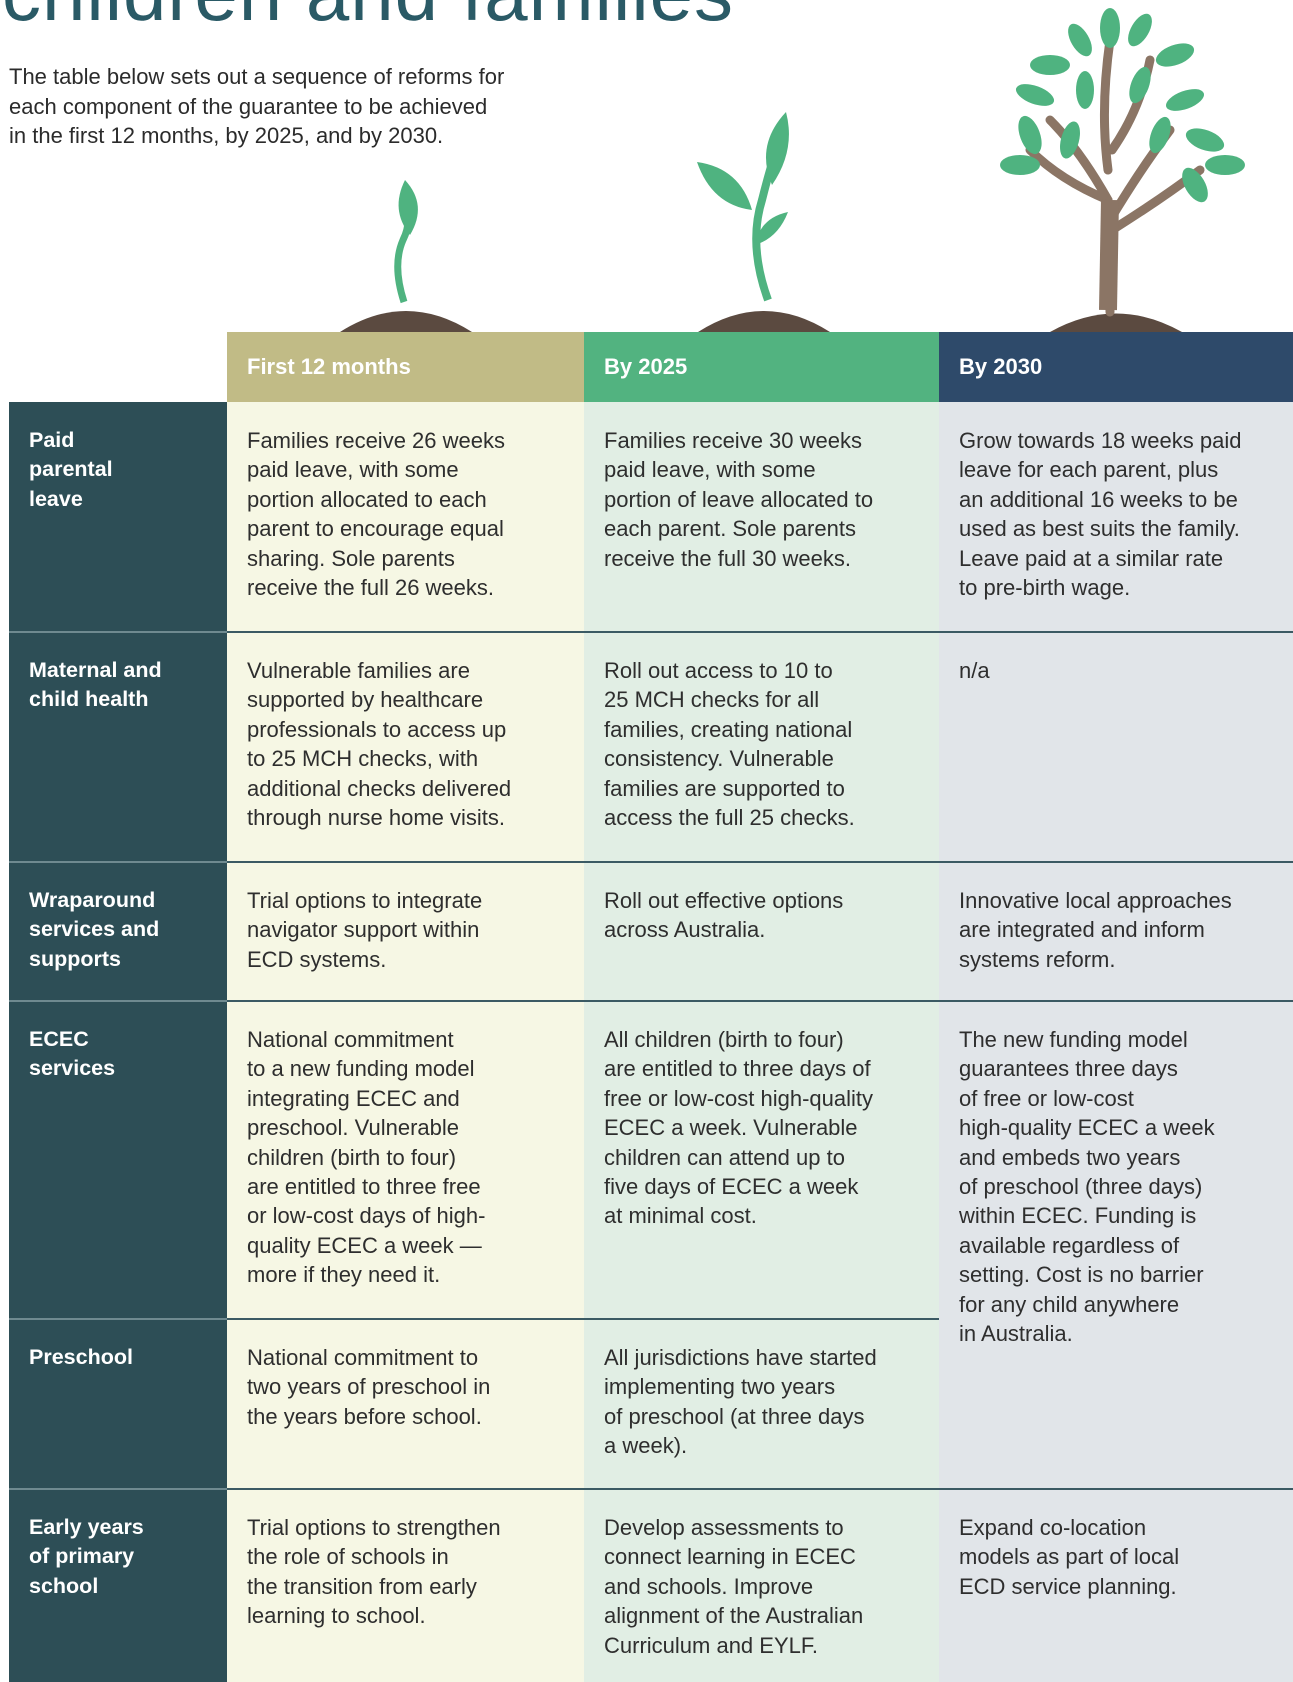  What do you see at coordinates (353, 1098) in the screenshot?
I see `cell-line: integrating ECEC and` at bounding box center [353, 1098].